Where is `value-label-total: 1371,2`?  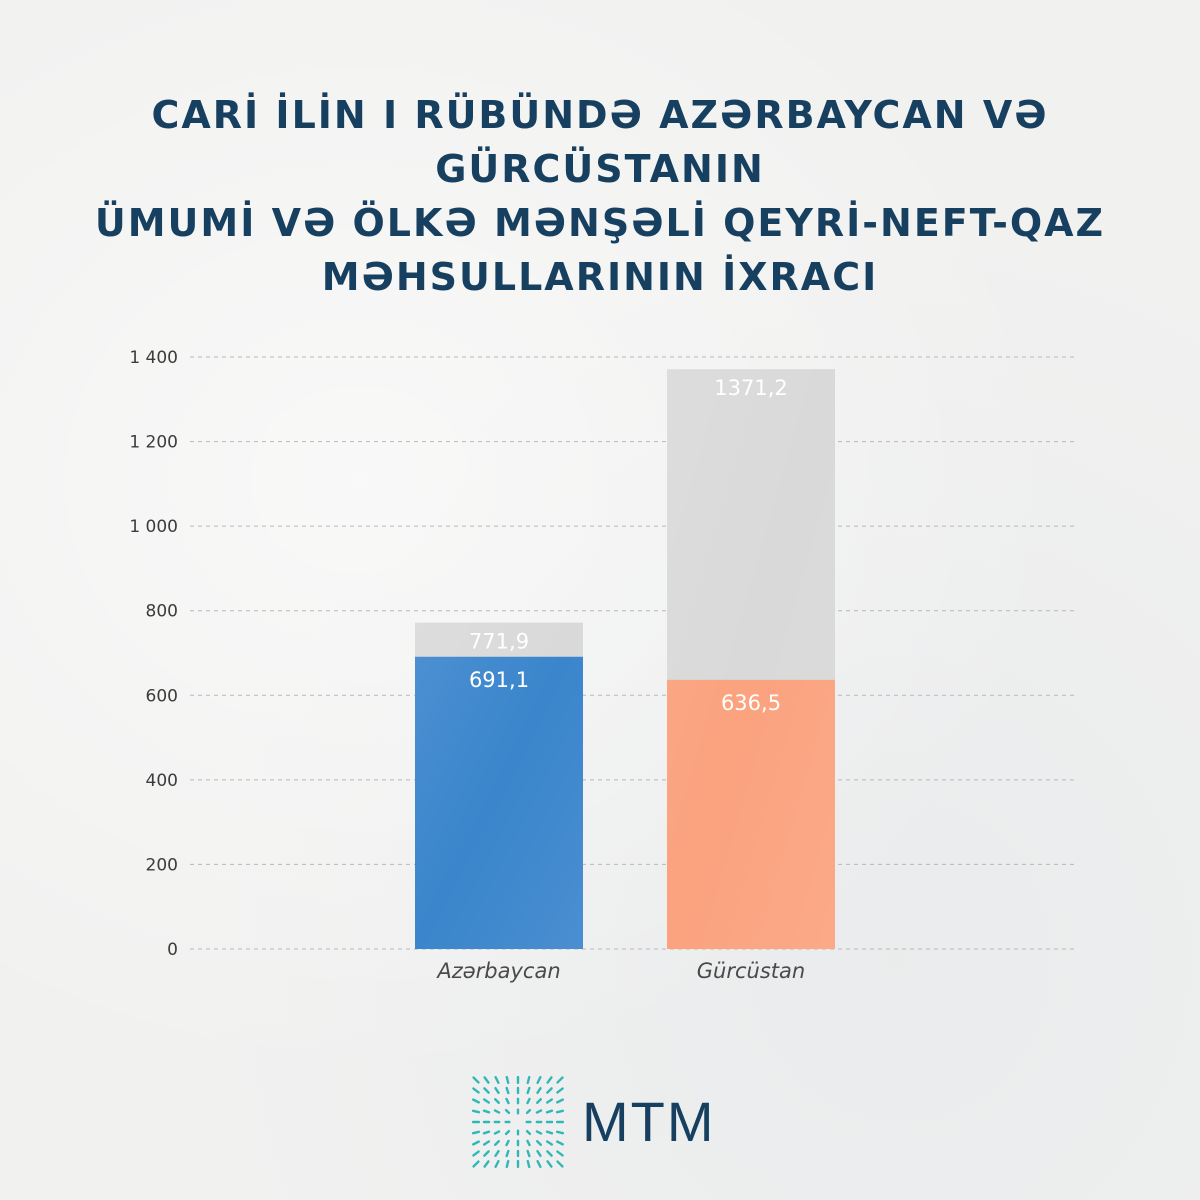 value-label-total: 1371,2 is located at coordinates (750, 388).